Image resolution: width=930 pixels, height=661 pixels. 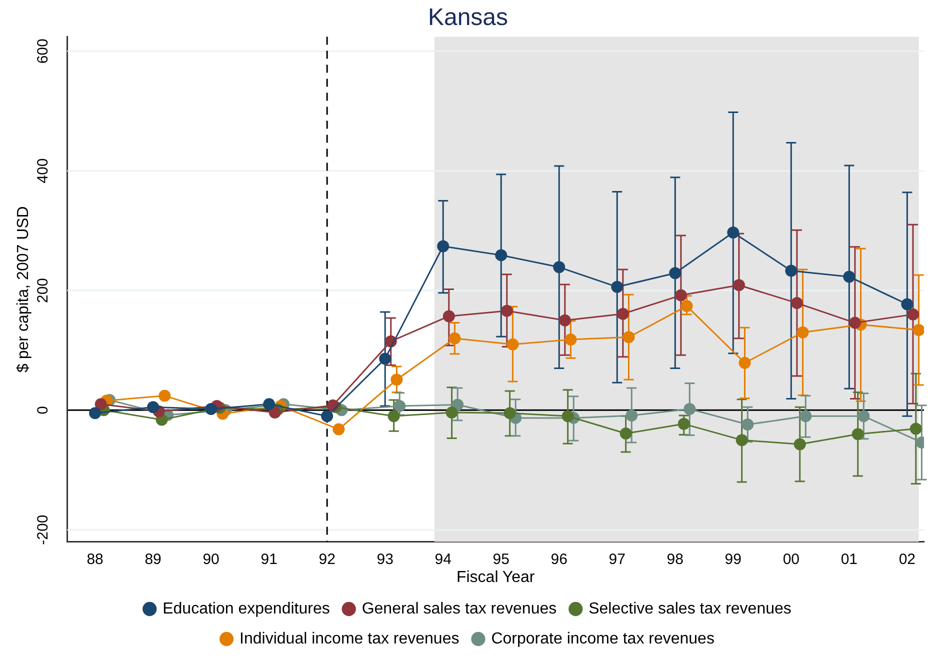 What do you see at coordinates (350, 639) in the screenshot?
I see `legend-label: Individual income tax revenues` at bounding box center [350, 639].